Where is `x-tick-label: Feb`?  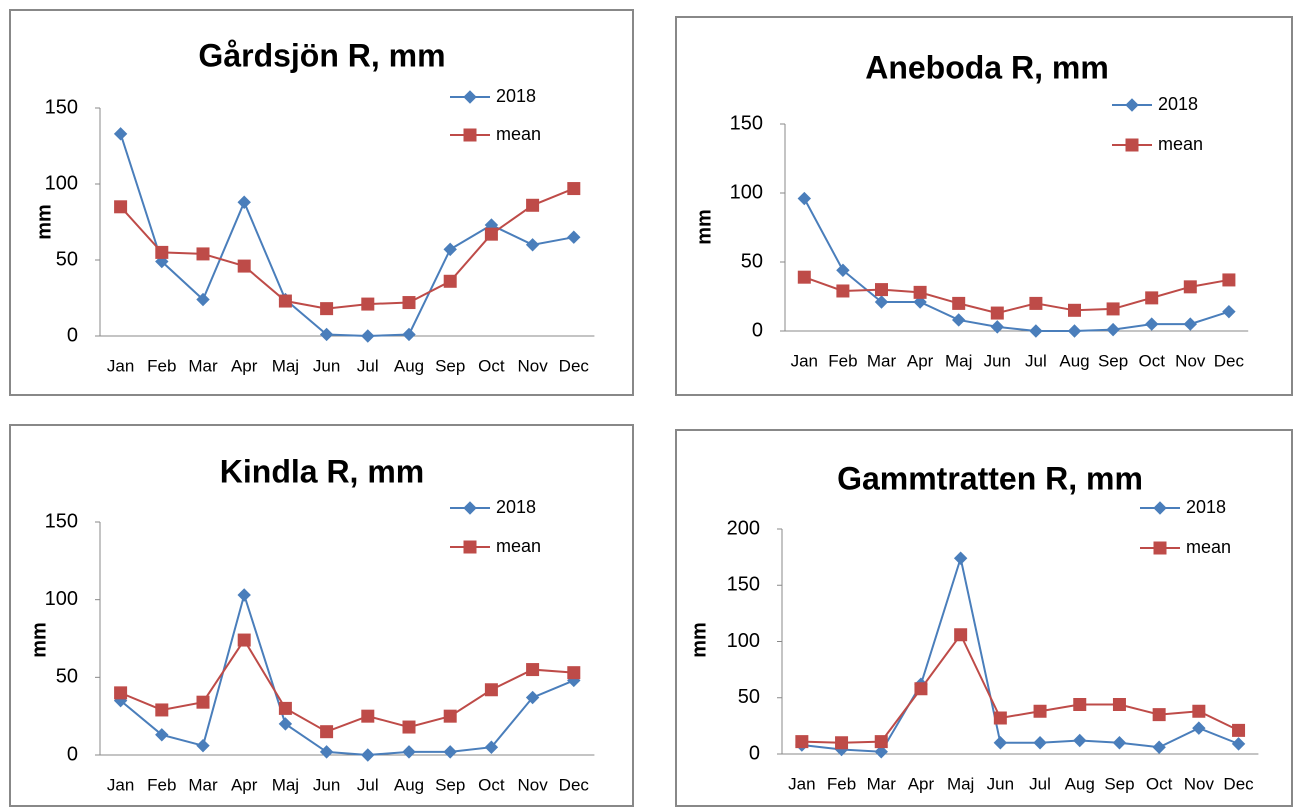 x-tick-label: Feb is located at coordinates (161, 365).